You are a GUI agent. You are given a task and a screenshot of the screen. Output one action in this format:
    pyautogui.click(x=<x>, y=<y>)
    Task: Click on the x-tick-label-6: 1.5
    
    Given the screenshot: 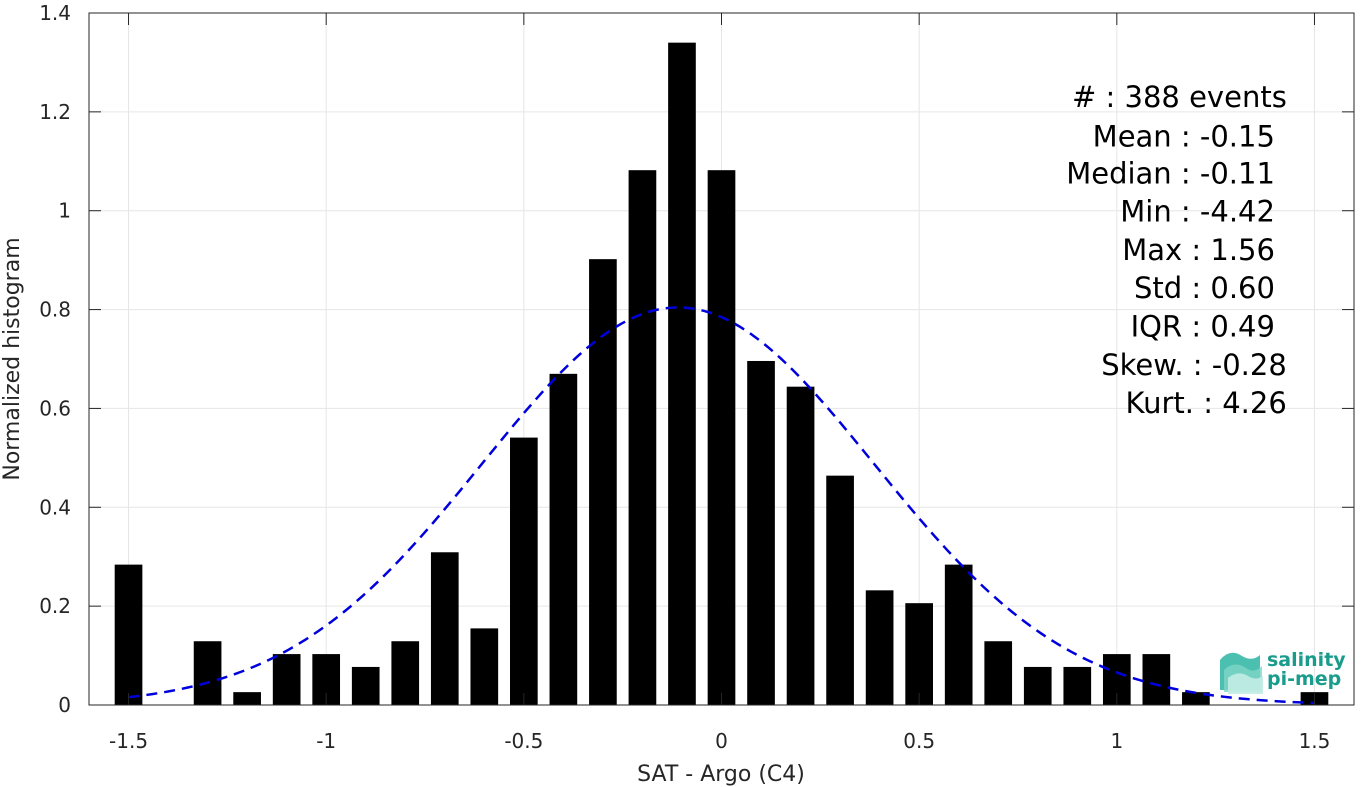 What is the action you would take?
    pyautogui.click(x=1315, y=741)
    